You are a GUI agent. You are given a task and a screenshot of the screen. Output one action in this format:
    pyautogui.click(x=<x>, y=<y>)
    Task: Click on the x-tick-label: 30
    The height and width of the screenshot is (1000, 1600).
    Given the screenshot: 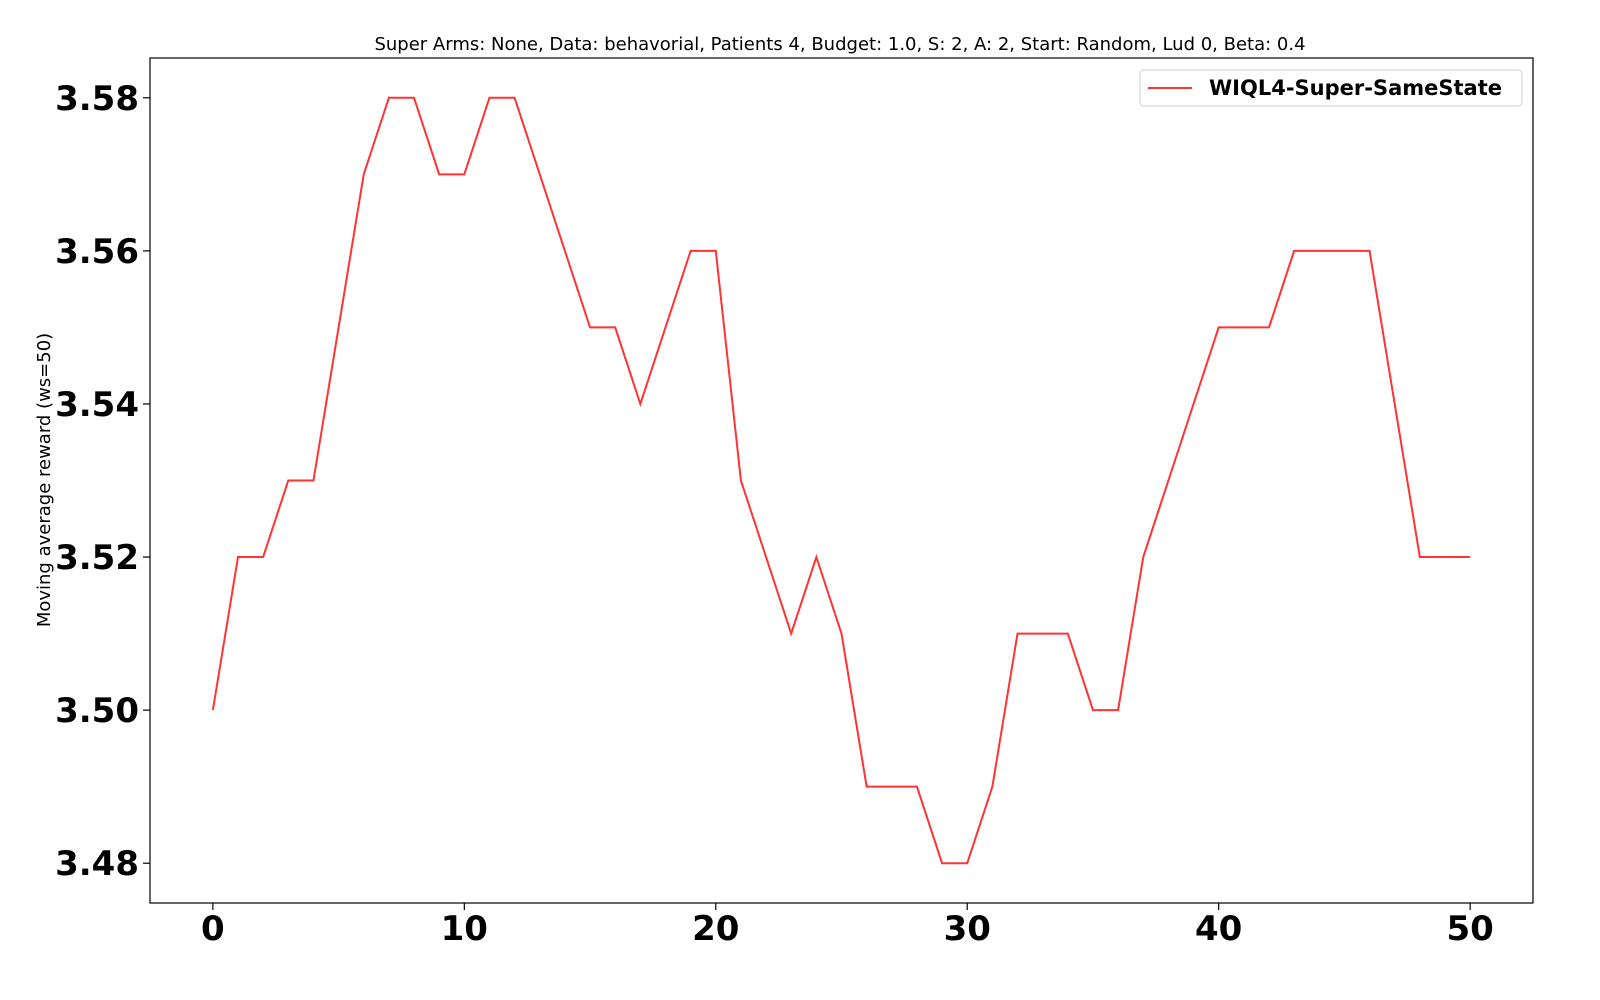 What is the action you would take?
    pyautogui.click(x=967, y=929)
    